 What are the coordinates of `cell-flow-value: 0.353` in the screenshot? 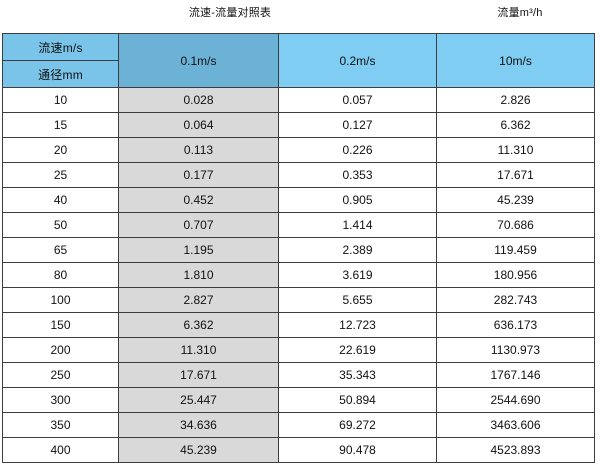 It's located at (357, 175).